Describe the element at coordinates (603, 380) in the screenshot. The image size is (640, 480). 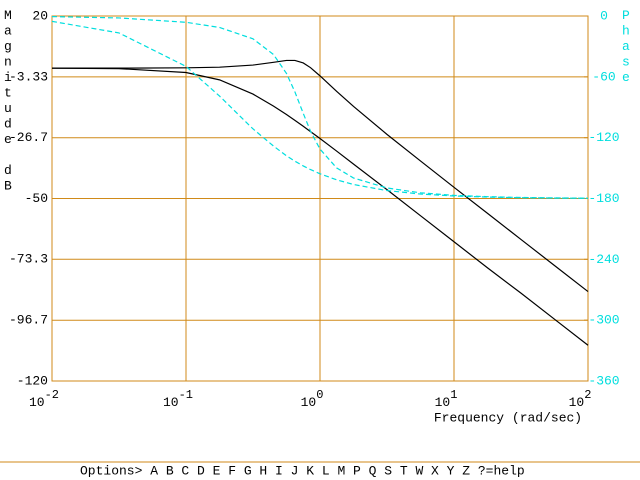
I see `y2-tick-label: -360` at that location.